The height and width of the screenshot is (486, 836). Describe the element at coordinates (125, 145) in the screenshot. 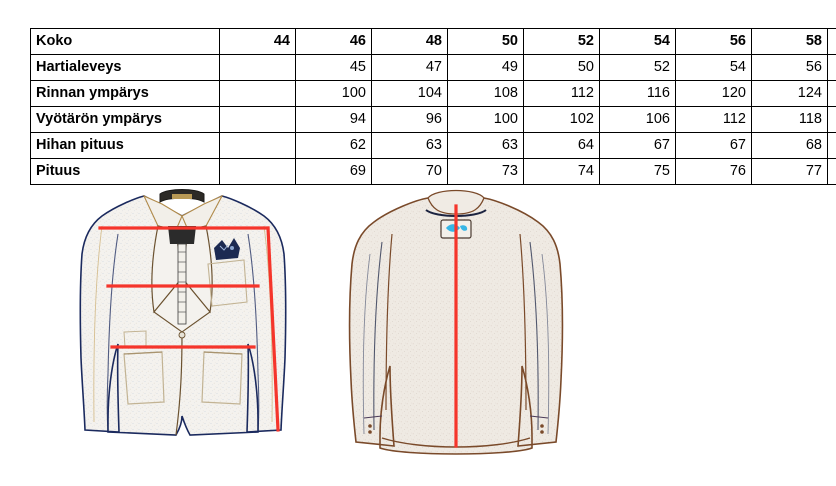

I see `row-label-hihan-pituus: Hihan pituus` at that location.